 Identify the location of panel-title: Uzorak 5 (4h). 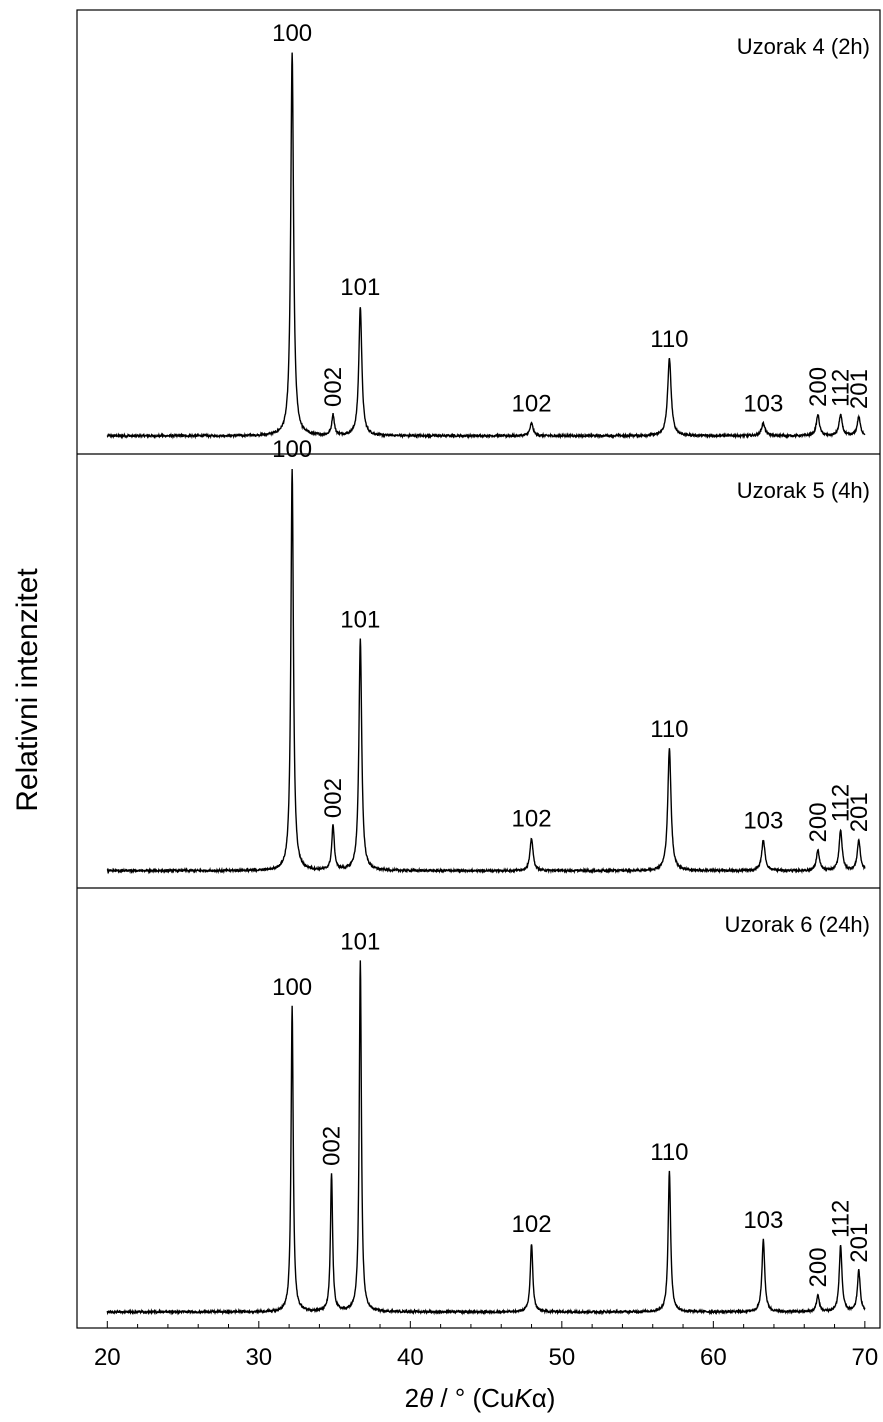
(803, 490).